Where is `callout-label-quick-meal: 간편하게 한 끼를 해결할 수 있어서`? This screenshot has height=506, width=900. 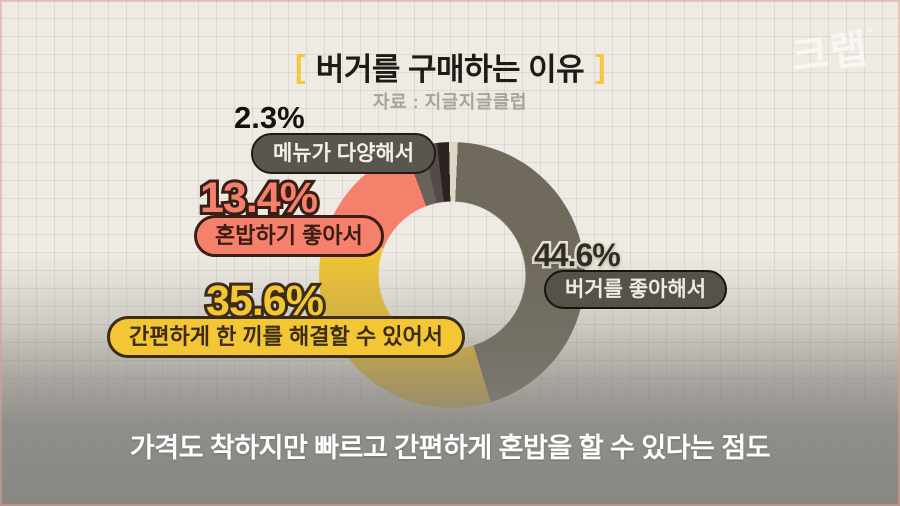 callout-label-quick-meal: 간편하게 한 끼를 해결할 수 있어서 is located at coordinates (286, 337).